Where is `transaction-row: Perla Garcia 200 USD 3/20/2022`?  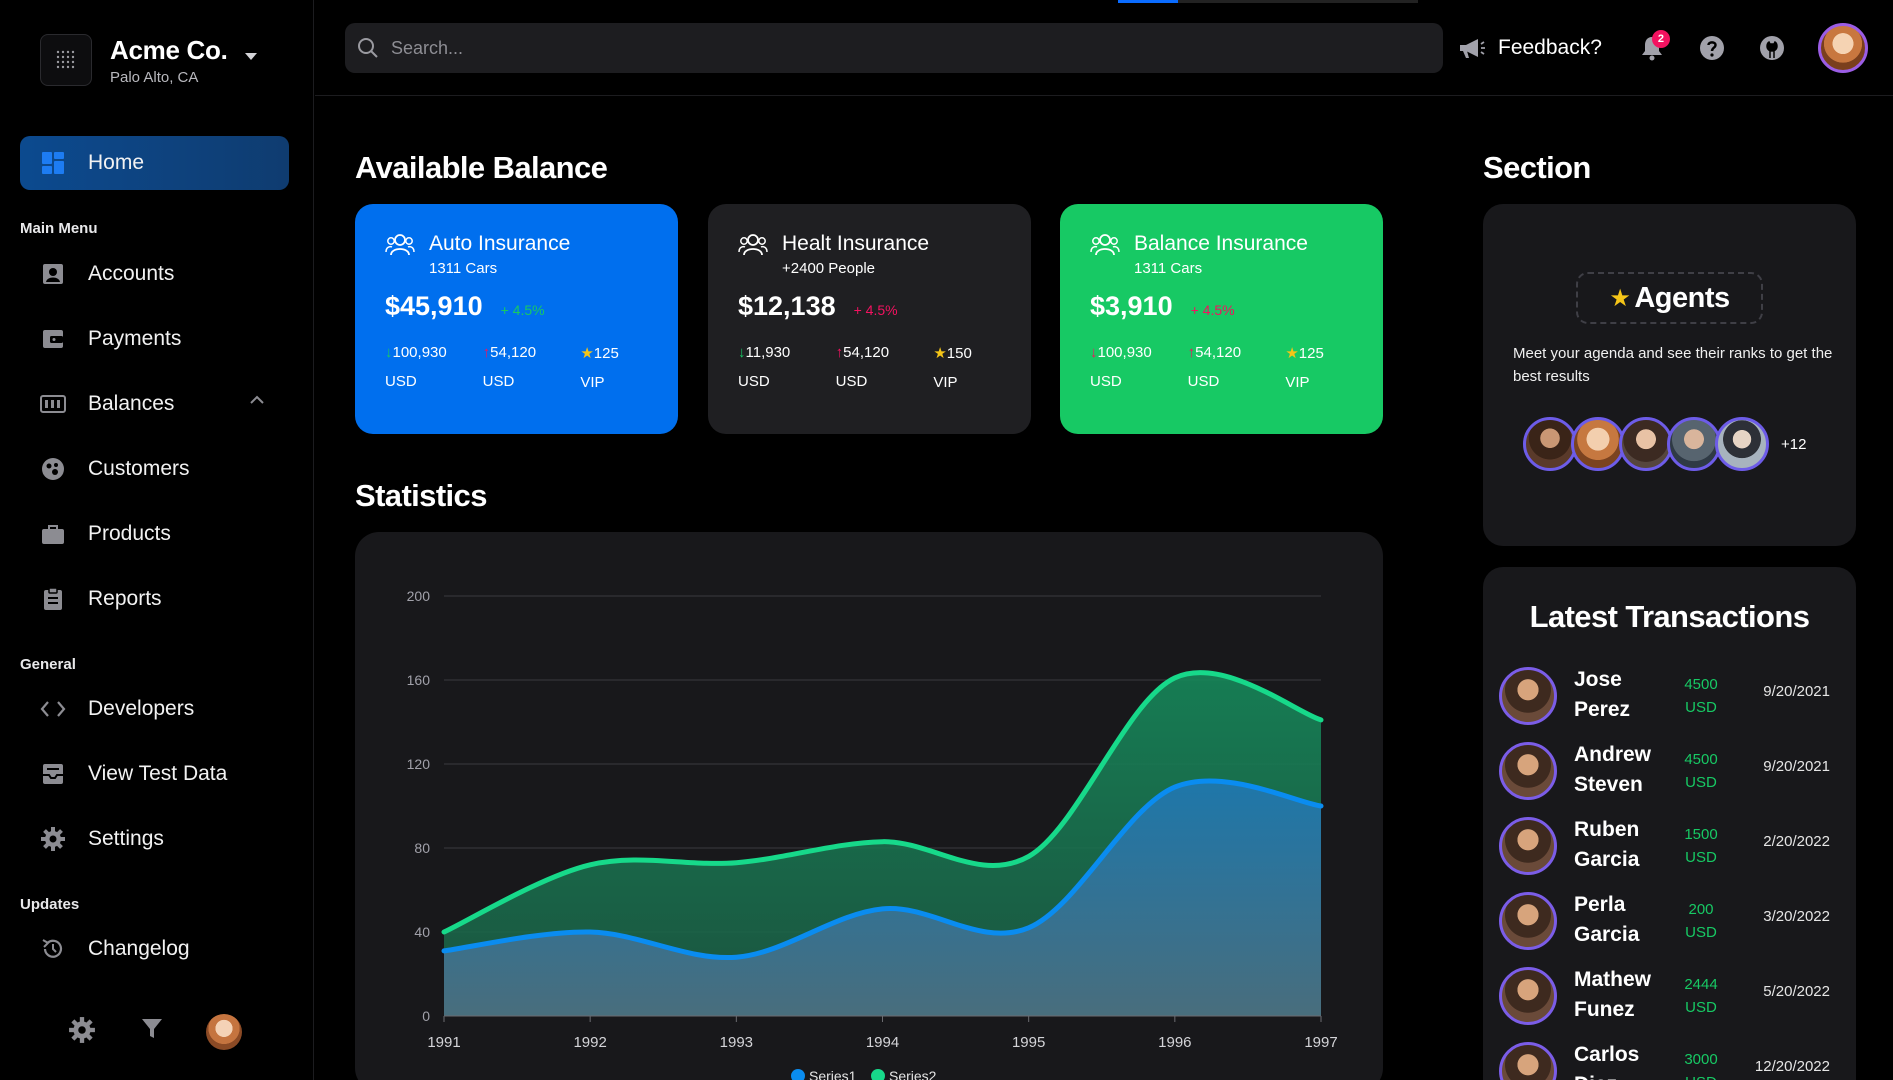
transaction-row: Perla Garcia 200 USD 3/20/2022 is located at coordinates (1671, 921).